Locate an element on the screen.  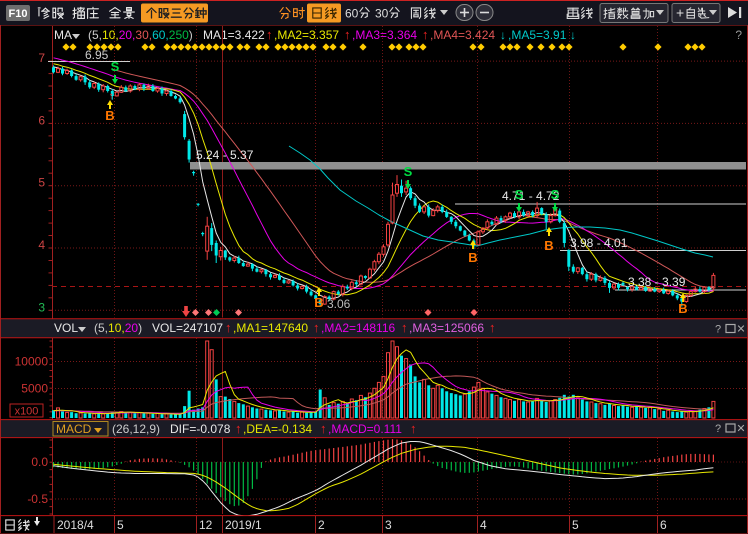
svg-text: 2 is located at coordinates (321, 525).